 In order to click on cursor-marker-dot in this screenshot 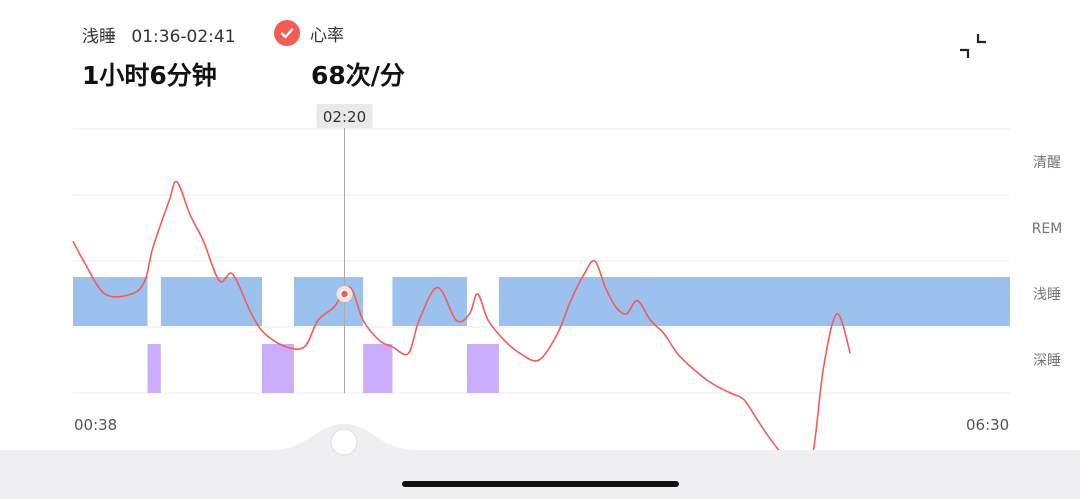, I will do `click(344, 294)`.